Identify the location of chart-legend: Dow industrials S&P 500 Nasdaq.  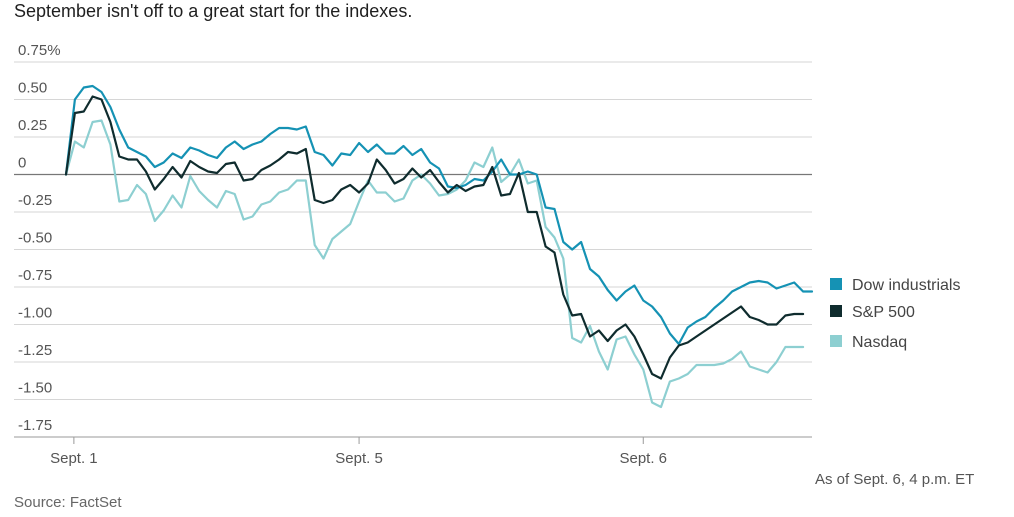
(895, 314).